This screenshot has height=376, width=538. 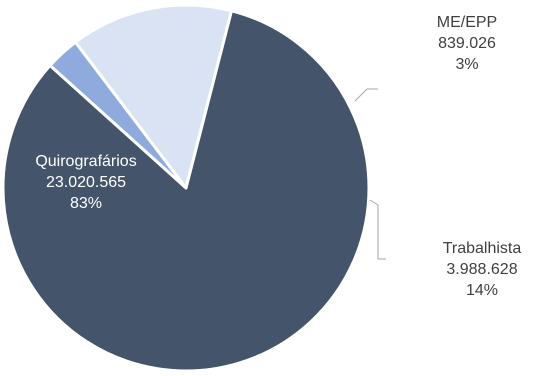 What do you see at coordinates (153, 96) in the screenshot?
I see `pie-slice-trabalhista` at bounding box center [153, 96].